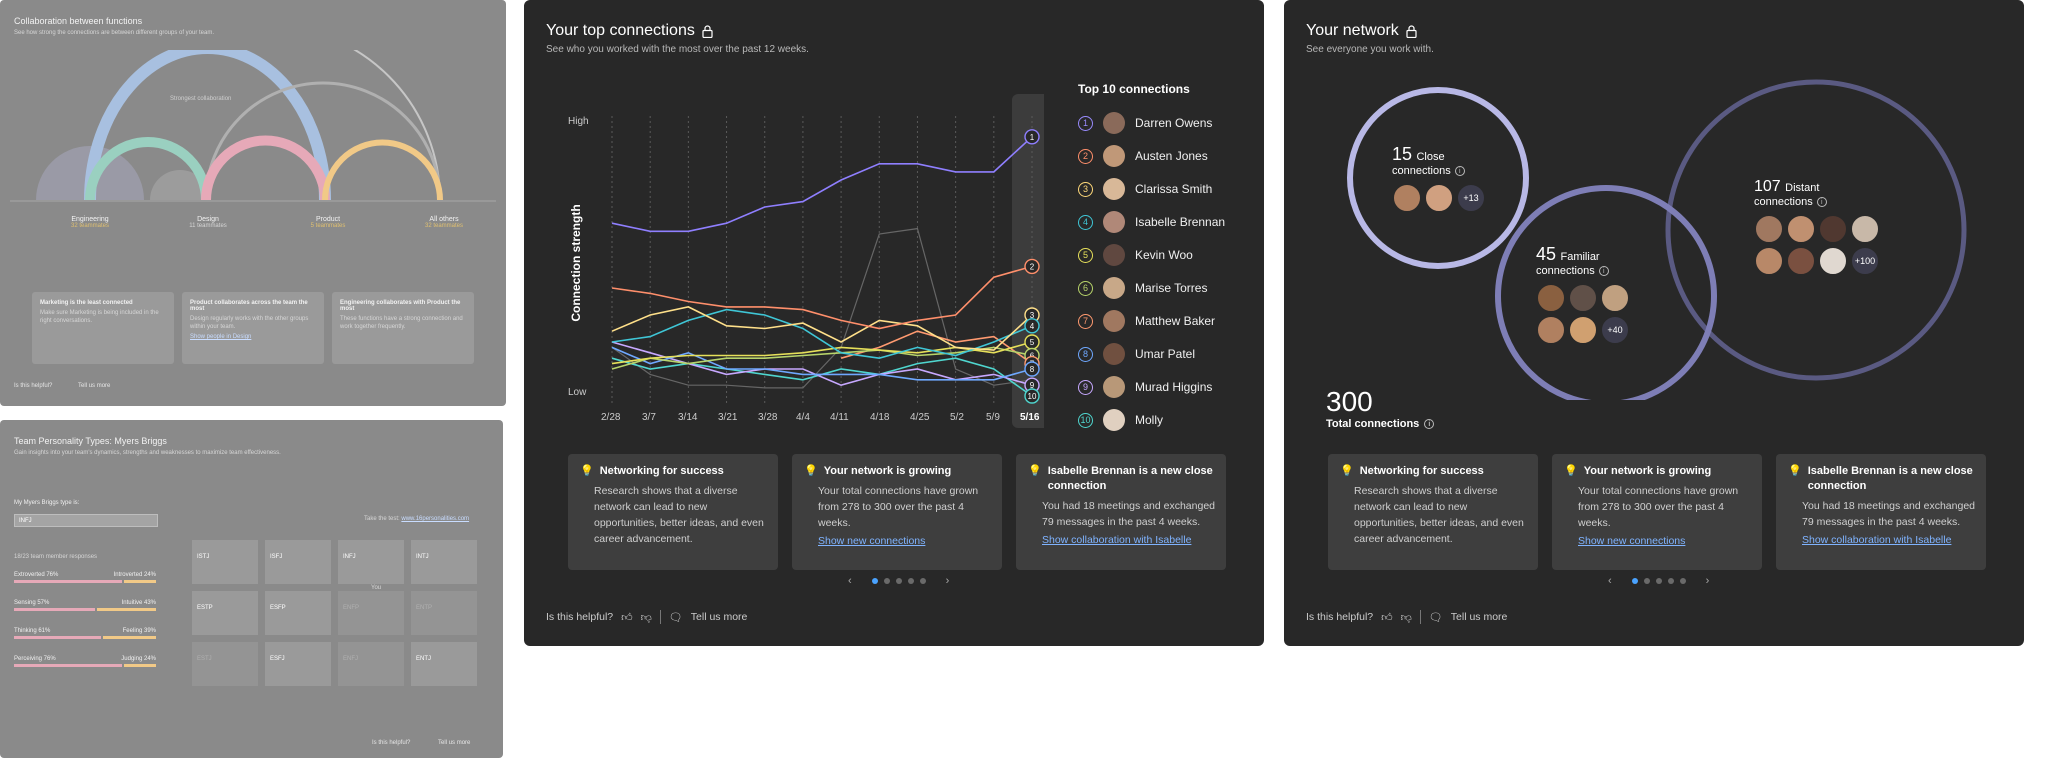 This screenshot has height=758, width=2048. Describe the element at coordinates (225, 562) in the screenshot. I see `type-cell: ISTJ` at that location.